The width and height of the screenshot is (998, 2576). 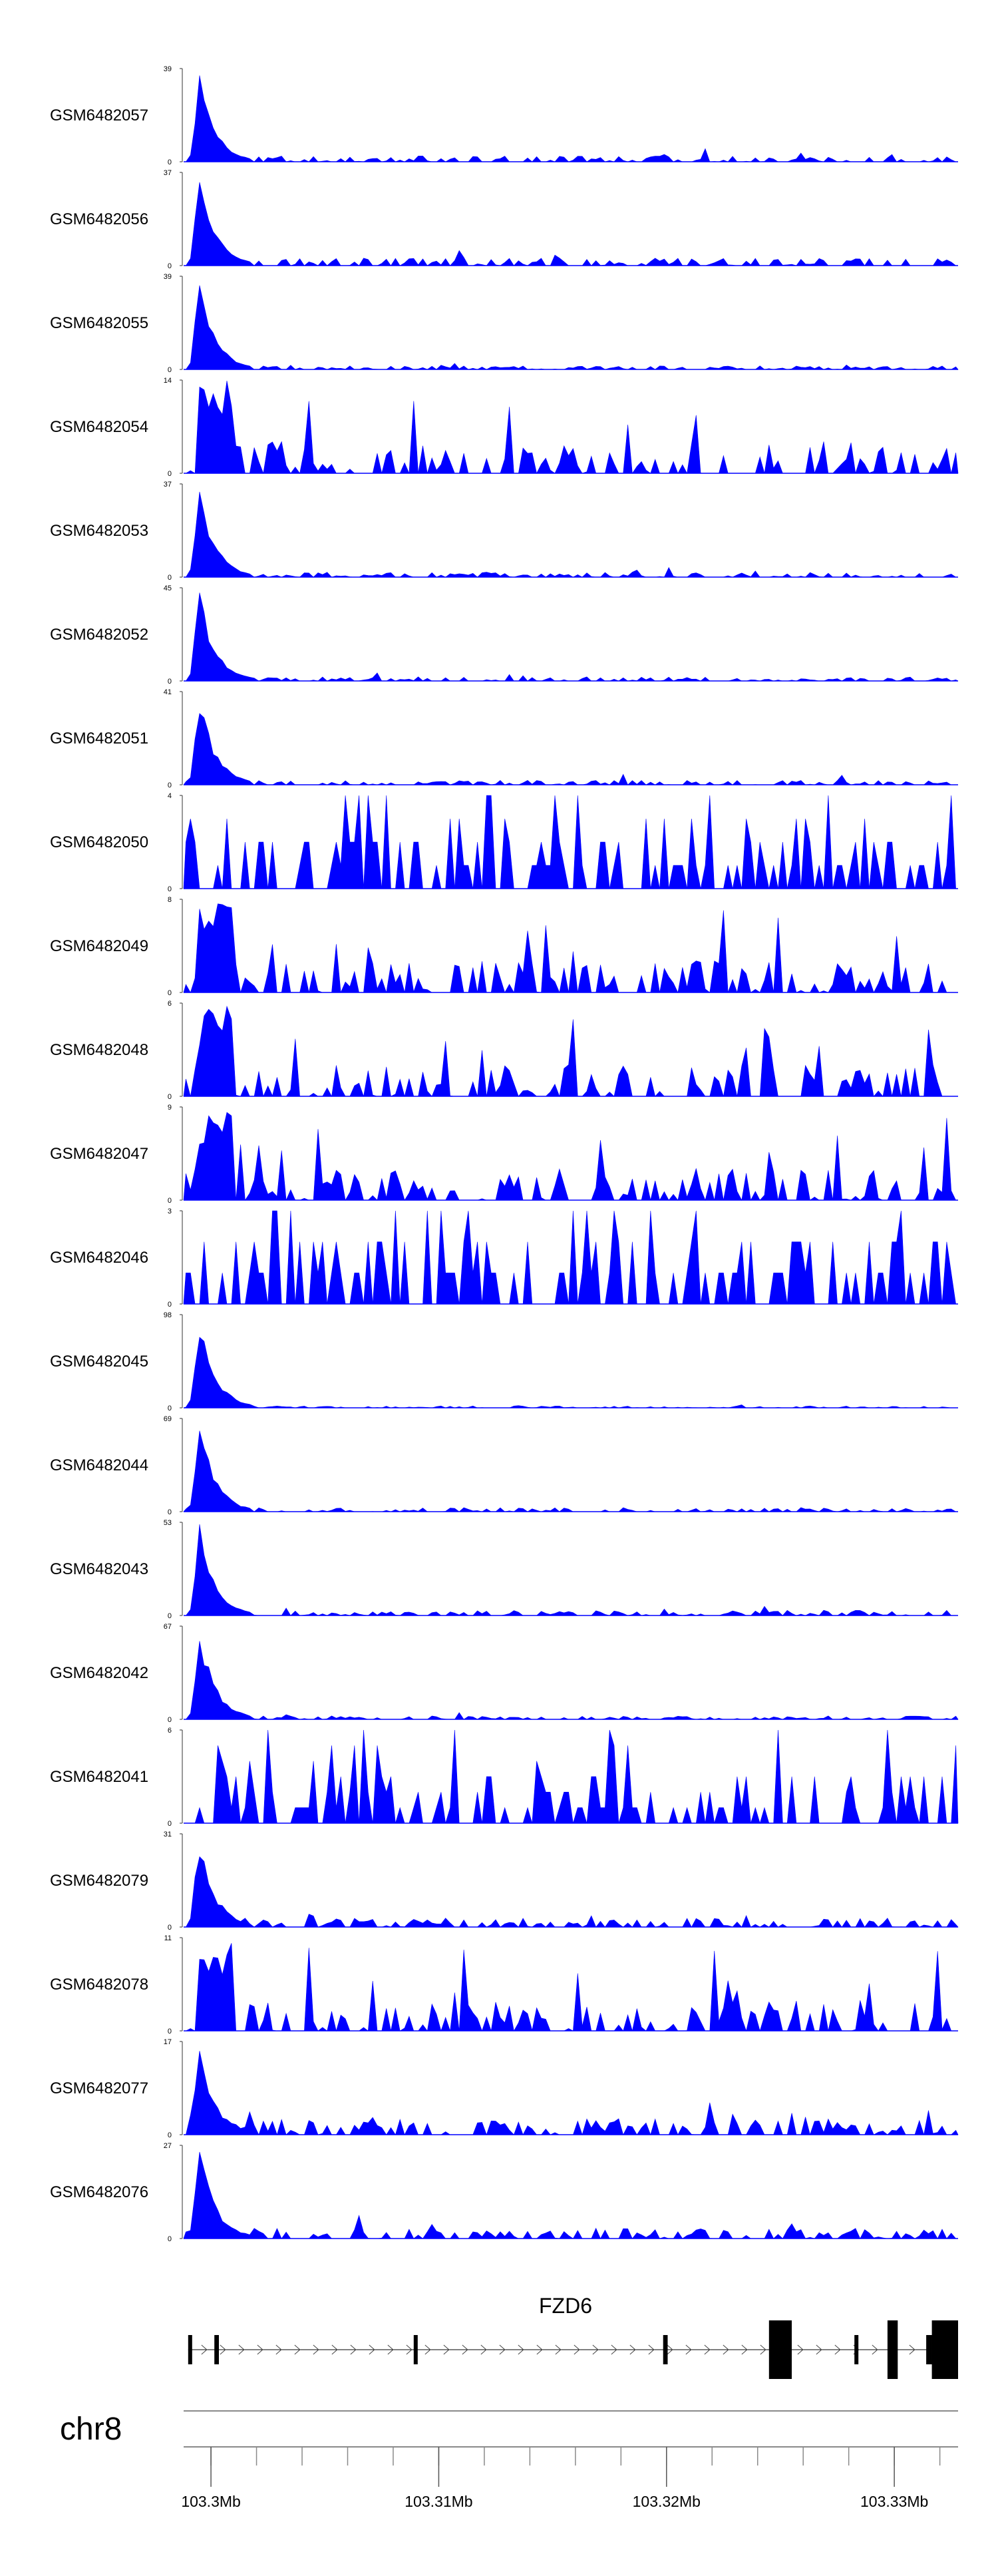 I want to click on x-tick-label: 103.31Mb, so click(x=438, y=2501).